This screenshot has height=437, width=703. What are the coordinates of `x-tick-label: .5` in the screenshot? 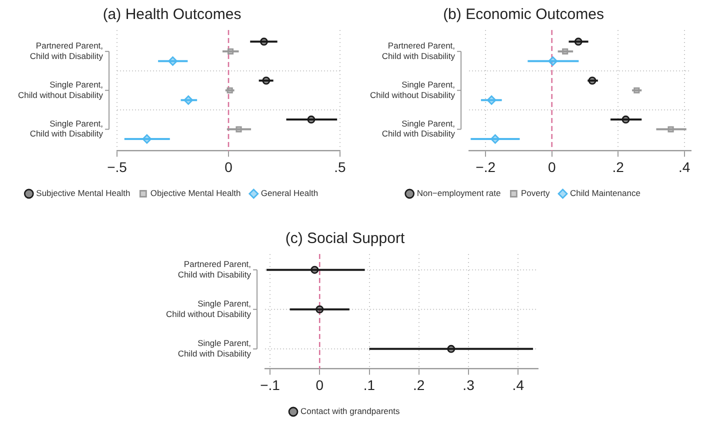 It's located at (340, 166).